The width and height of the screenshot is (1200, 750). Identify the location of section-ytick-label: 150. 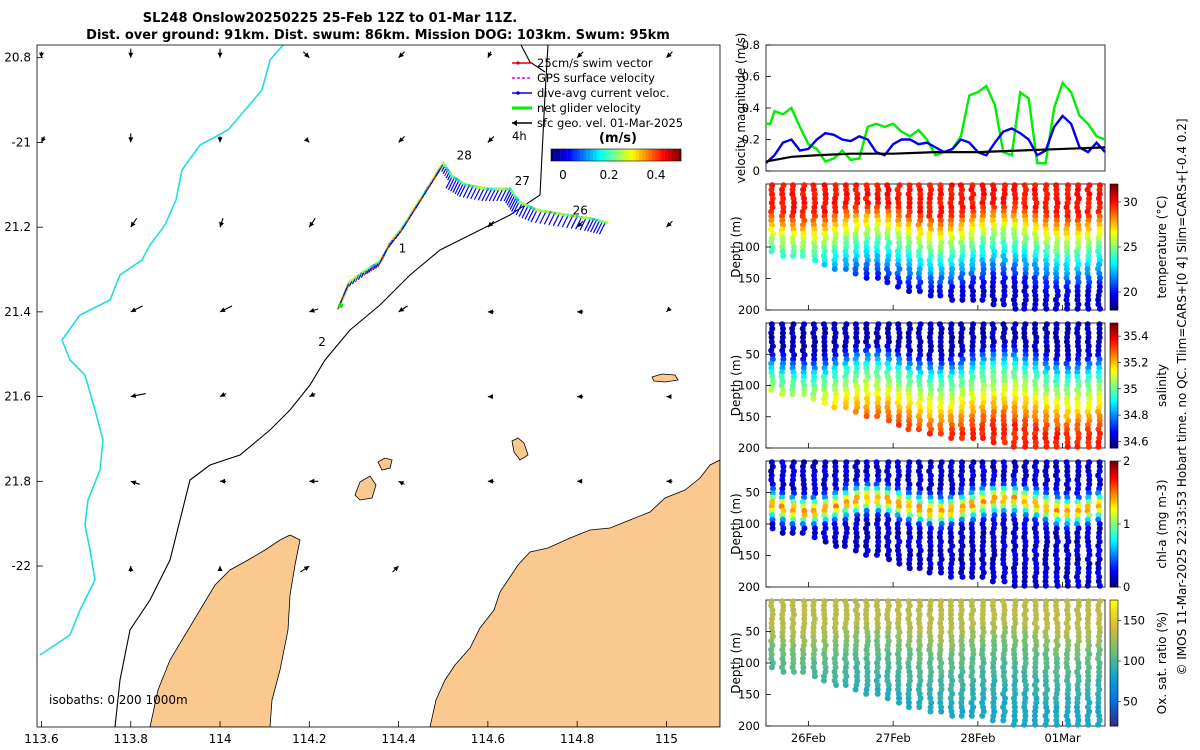
(749, 556).